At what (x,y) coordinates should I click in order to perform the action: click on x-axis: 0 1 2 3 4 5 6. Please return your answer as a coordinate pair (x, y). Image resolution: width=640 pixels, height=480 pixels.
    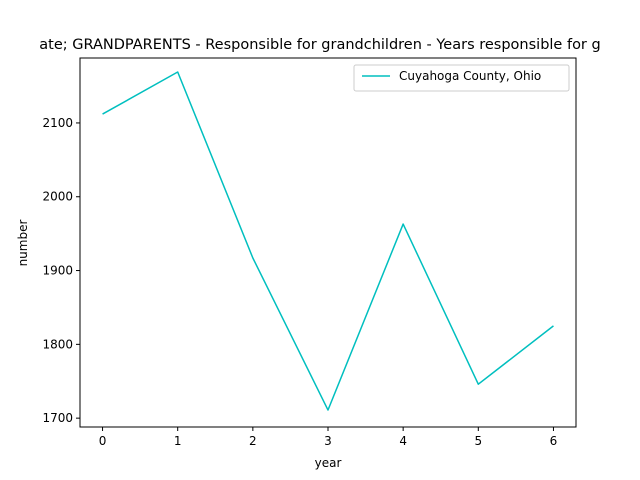
    Looking at the image, I should click on (328, 437).